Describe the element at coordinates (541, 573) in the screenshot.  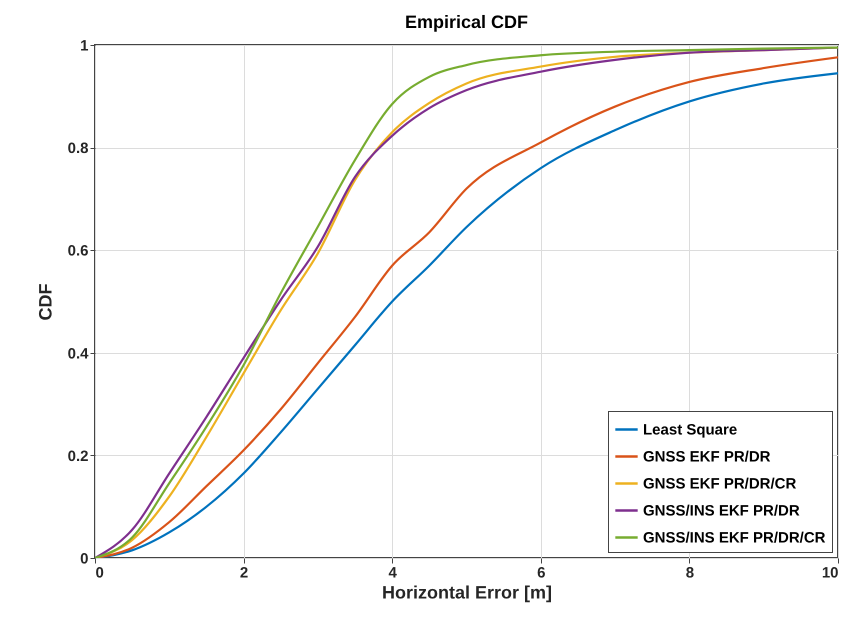
I see `x-tick-label: 6` at that location.